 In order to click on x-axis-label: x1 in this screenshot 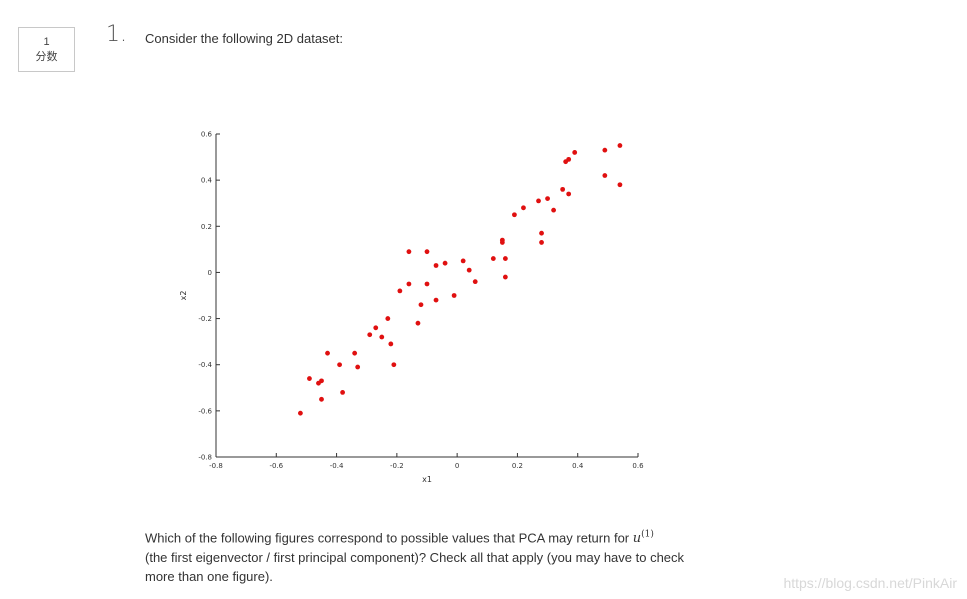, I will do `click(427, 479)`.